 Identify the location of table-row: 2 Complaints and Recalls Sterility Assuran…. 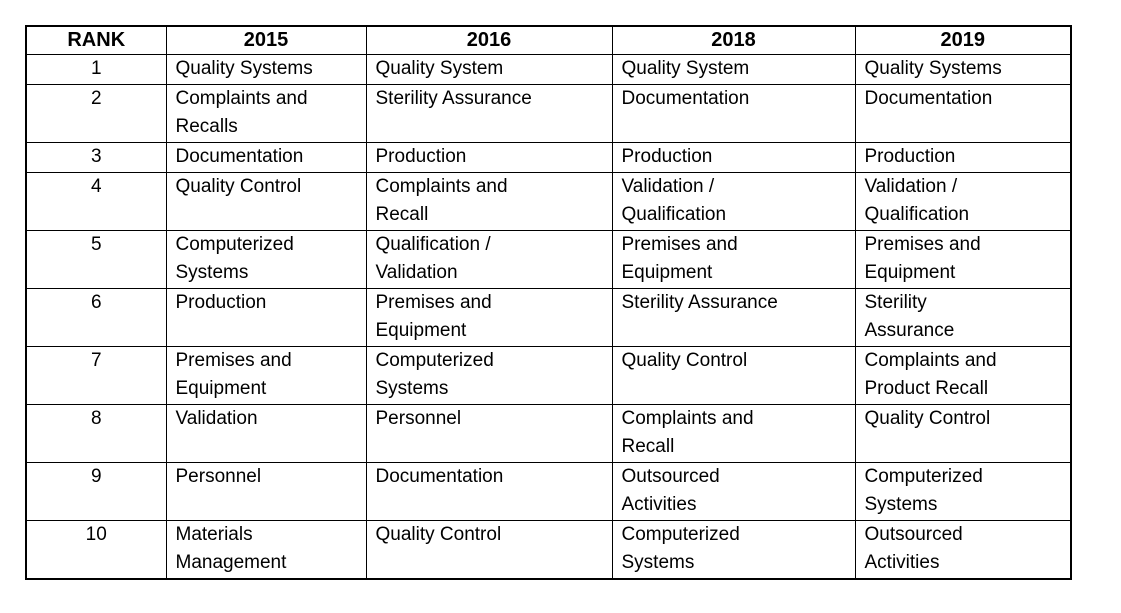
(548, 113).